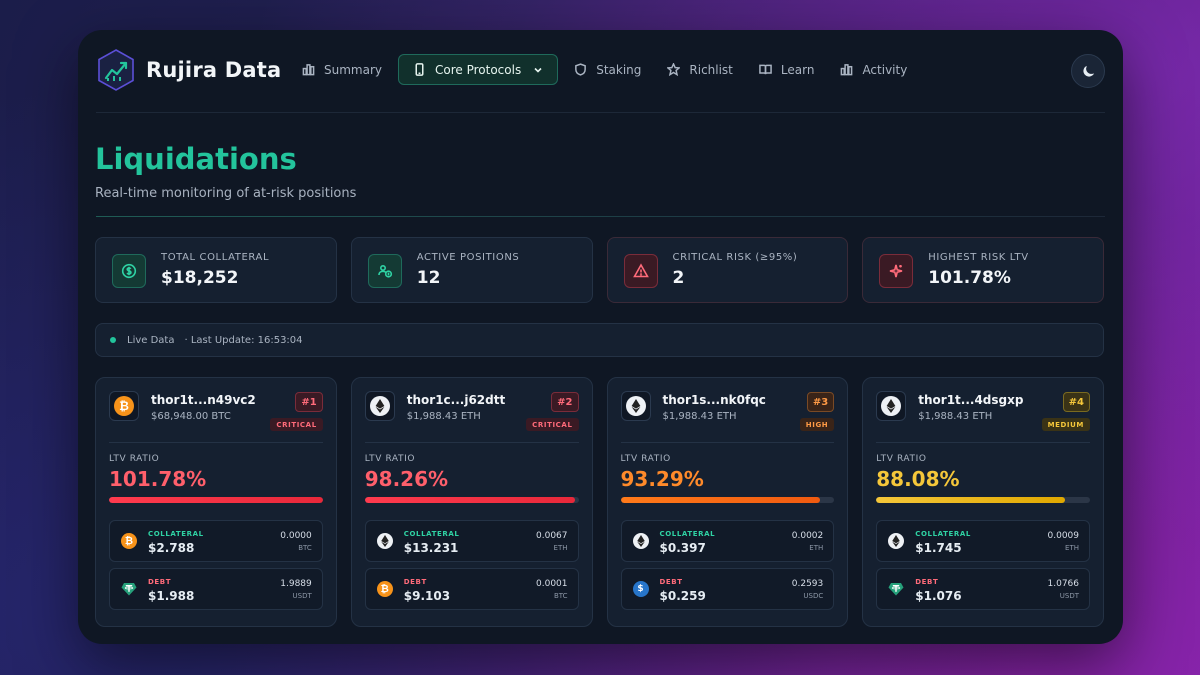 This screenshot has width=1200, height=675. Describe the element at coordinates (196, 159) in the screenshot. I see `page-title: Liquidations` at that location.